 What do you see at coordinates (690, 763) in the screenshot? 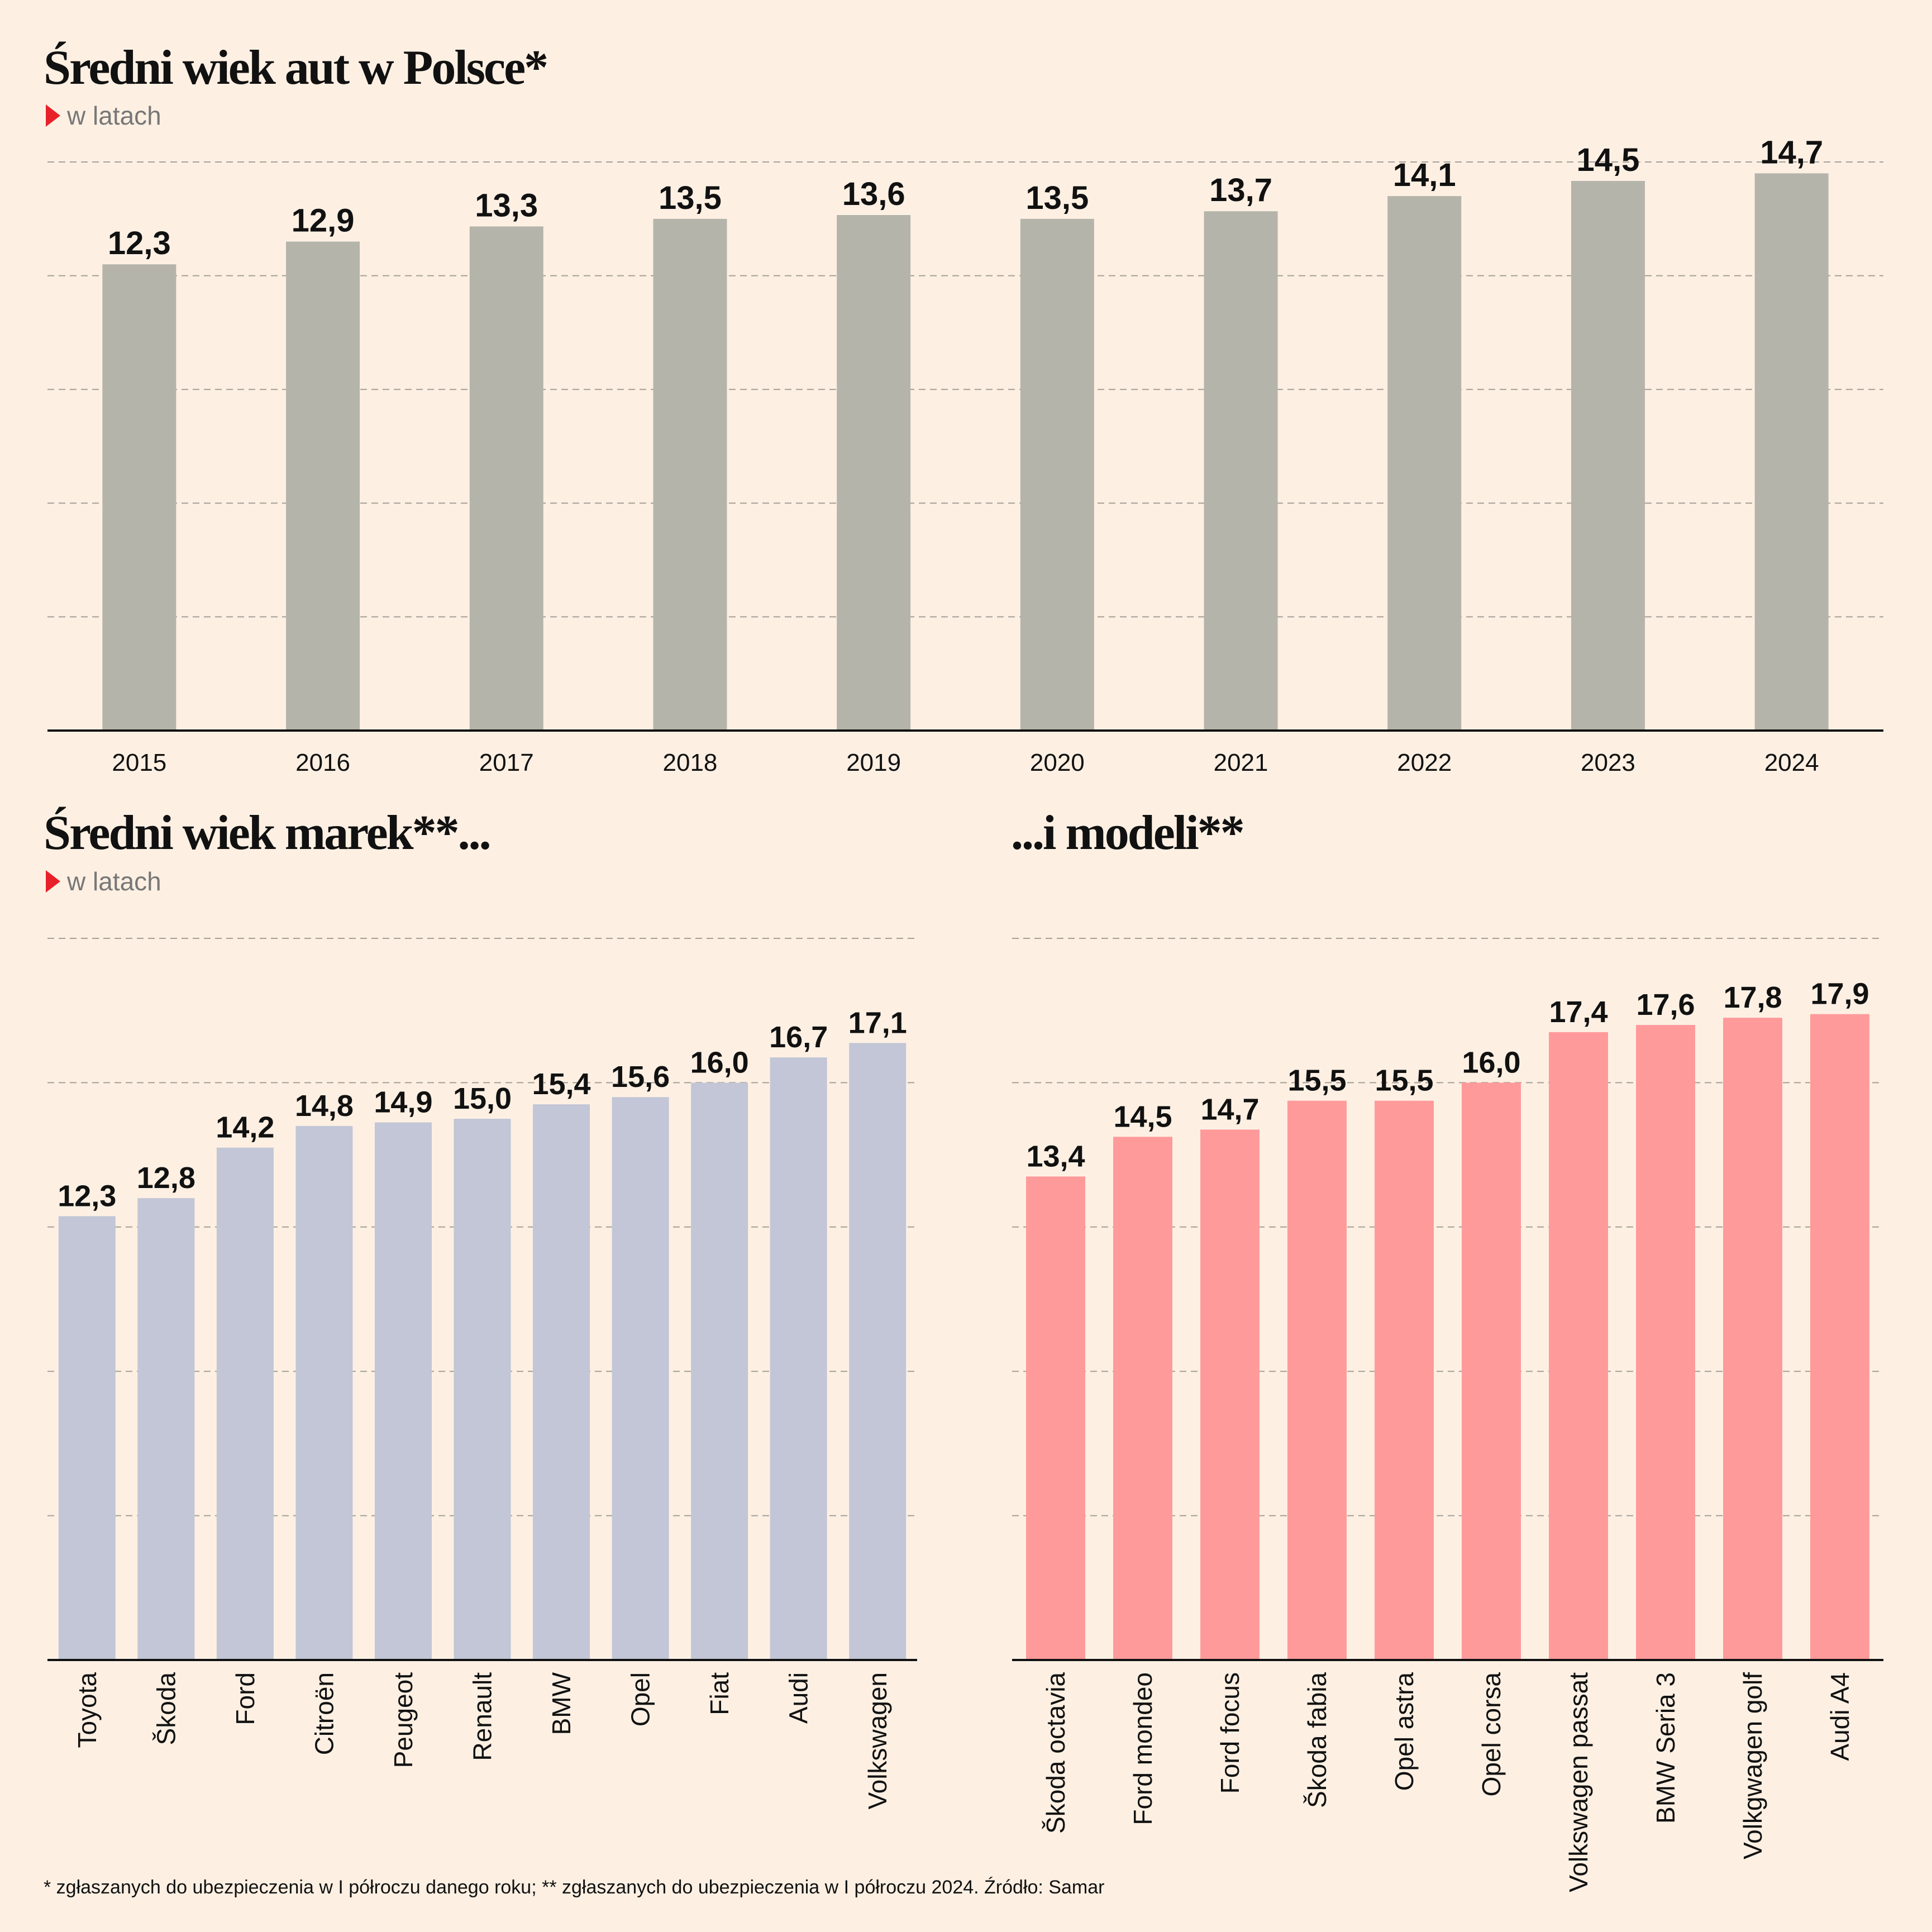
I see `year-tick-label: 2018` at bounding box center [690, 763].